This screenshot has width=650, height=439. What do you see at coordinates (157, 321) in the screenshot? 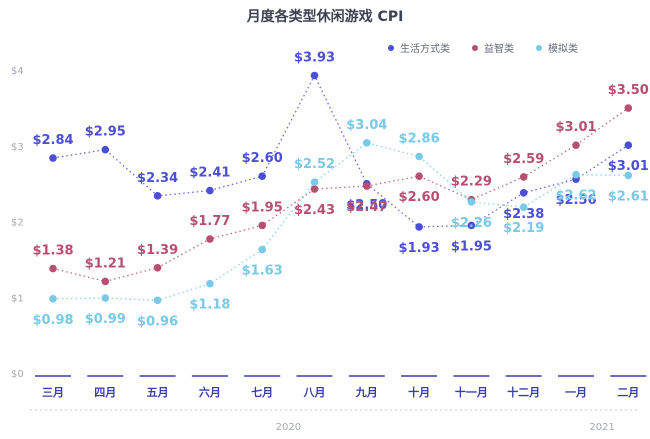
I see `data-label: $0.96` at bounding box center [157, 321].